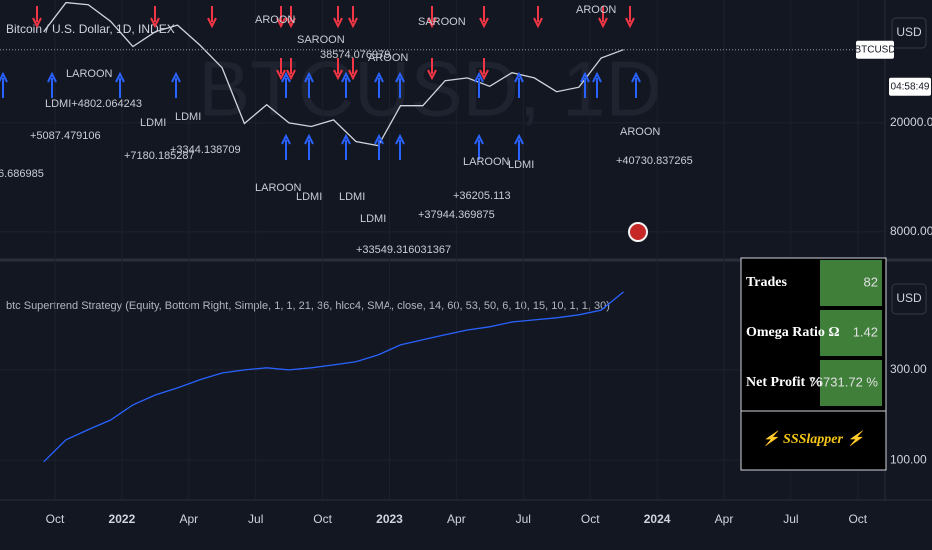  Describe the element at coordinates (205, 150) in the screenshot. I see `signal-label: +3344.138709` at that location.